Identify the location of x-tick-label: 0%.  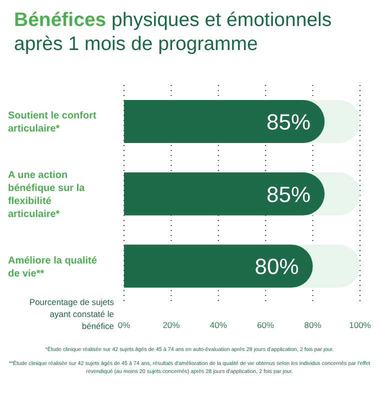
(124, 325).